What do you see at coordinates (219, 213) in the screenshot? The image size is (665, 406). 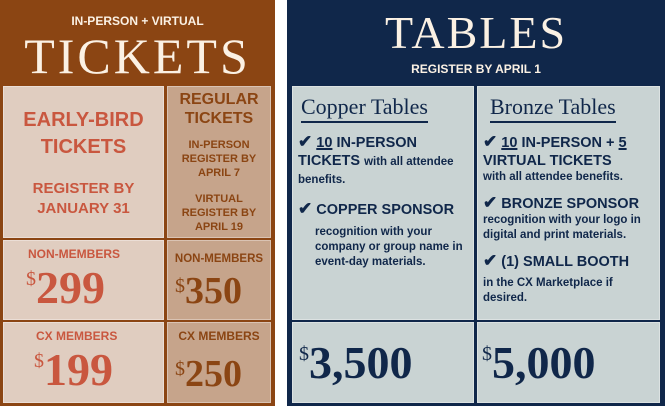 I see `regular-virtual-deadline: VIRTUAL REGISTER BY APRIL 19` at bounding box center [219, 213].